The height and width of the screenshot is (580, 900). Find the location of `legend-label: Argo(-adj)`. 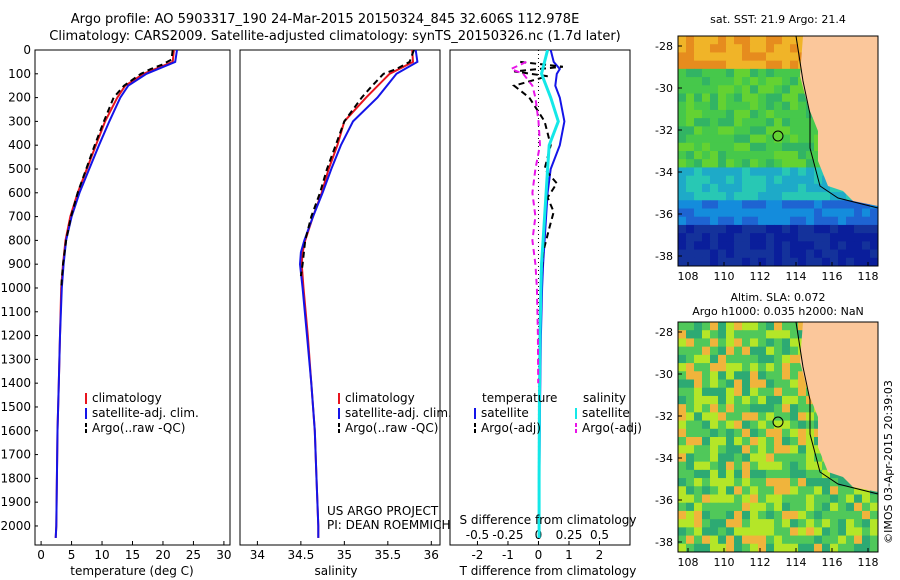

legend-label: Argo(-adj) is located at coordinates (511, 428).